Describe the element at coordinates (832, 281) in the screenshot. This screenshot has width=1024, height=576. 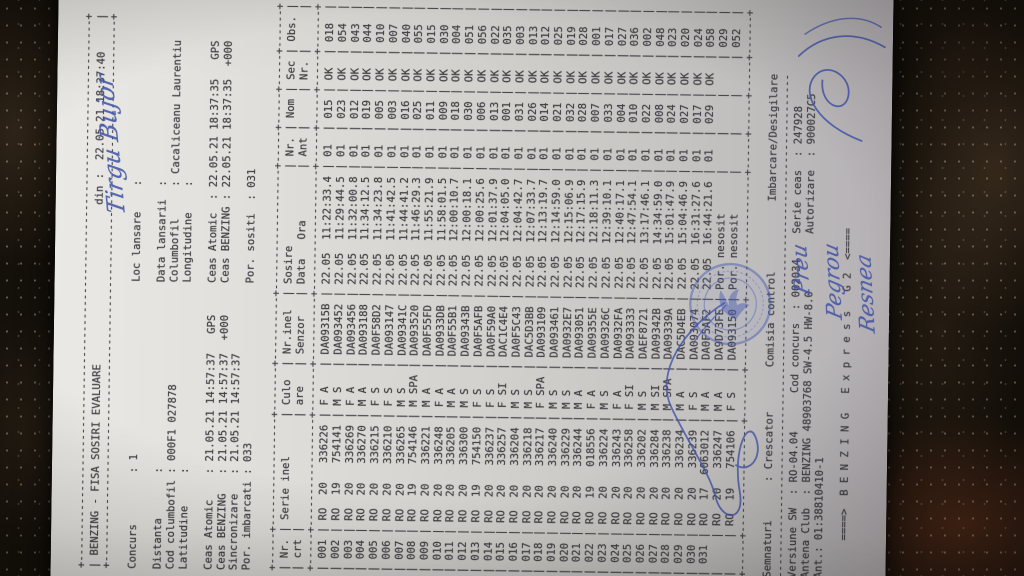
I see `handwritten-name-2: Pegrou` at that location.